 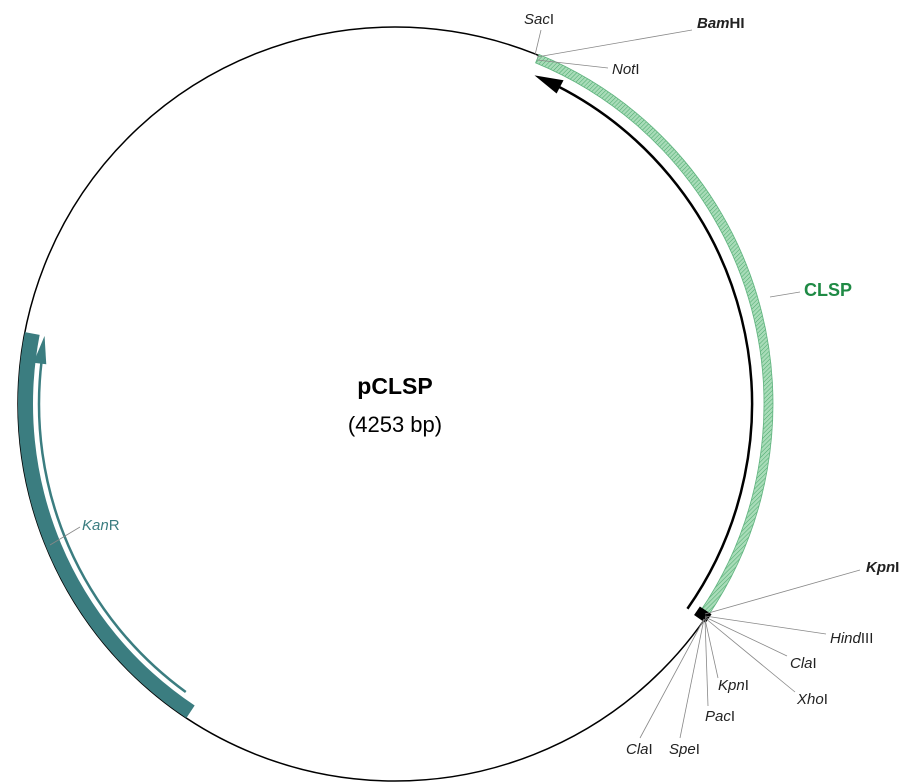 What do you see at coordinates (395, 424) in the screenshot?
I see `plasmid-size: (4253 bp)` at bounding box center [395, 424].